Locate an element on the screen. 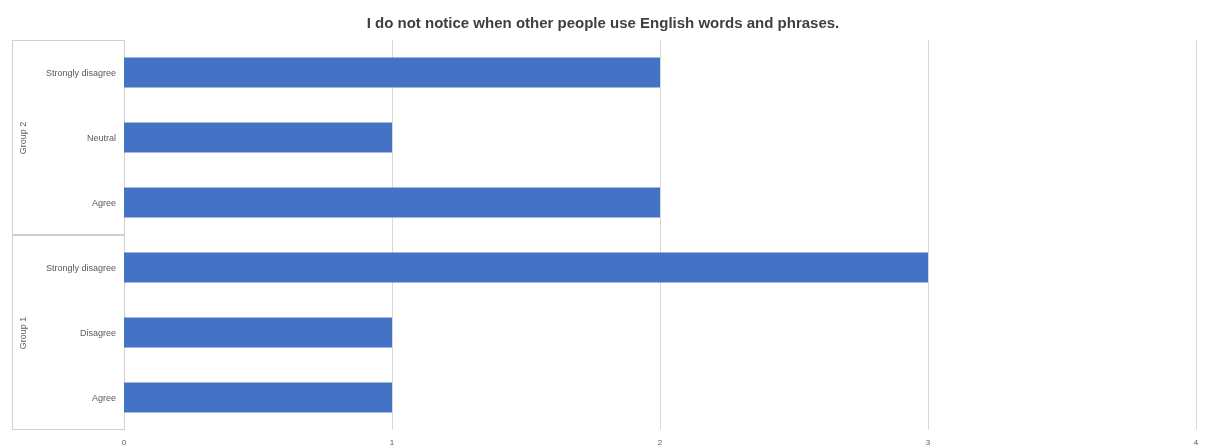  y-tick-label: Disagree is located at coordinates (97, 332).